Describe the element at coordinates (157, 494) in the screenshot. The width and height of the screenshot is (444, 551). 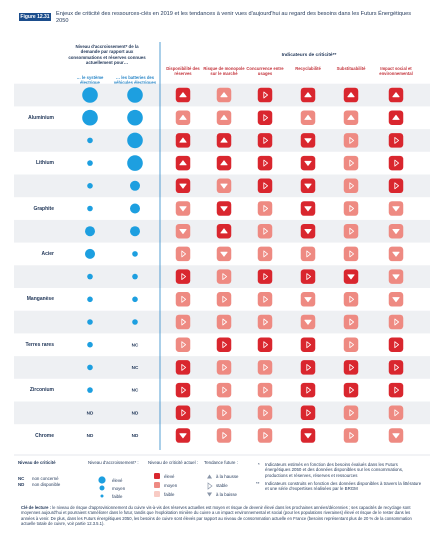
I see `legend-crit-faible-mark` at that location.